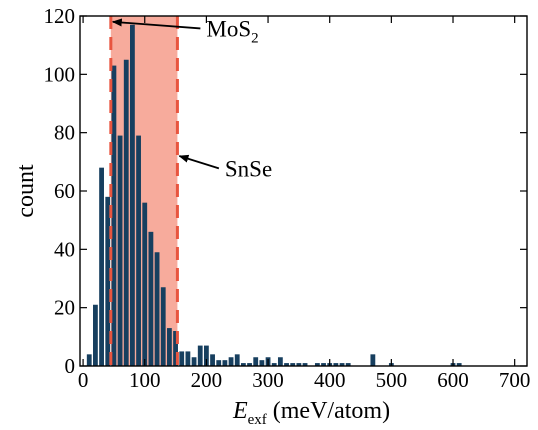 The image size is (538, 430). Describe the element at coordinates (240, 411) in the screenshot. I see `x-axis-title-symbol: E` at that location.